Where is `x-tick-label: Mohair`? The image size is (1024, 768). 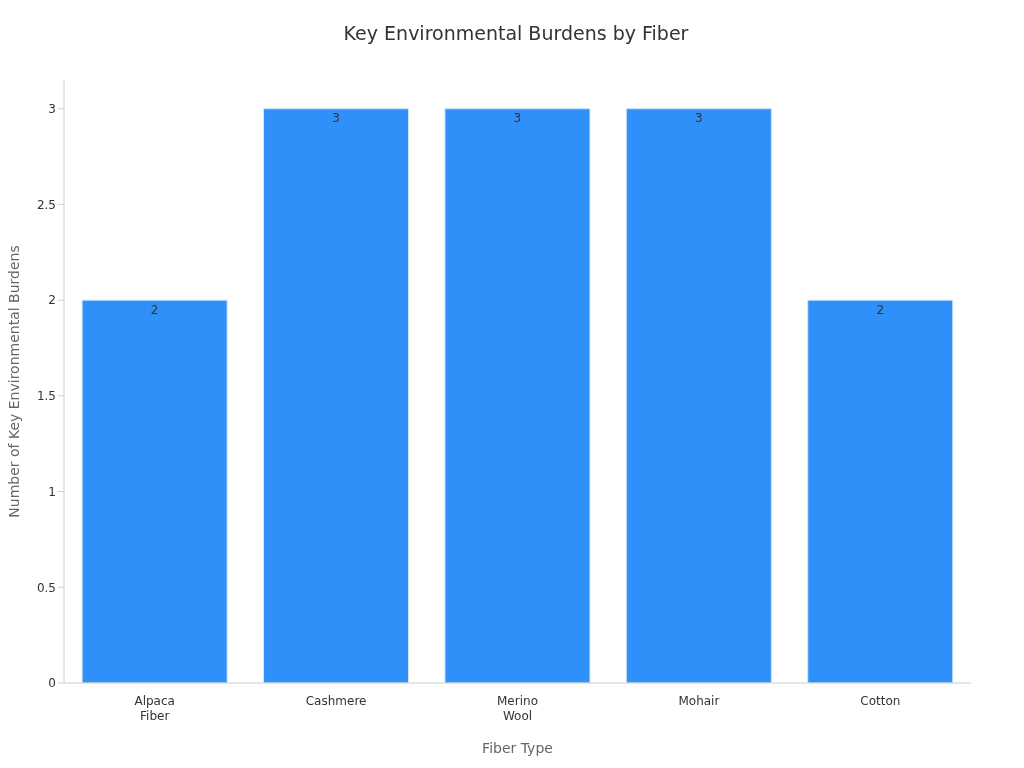
x-tick-label: Mohair is located at coordinates (699, 701).